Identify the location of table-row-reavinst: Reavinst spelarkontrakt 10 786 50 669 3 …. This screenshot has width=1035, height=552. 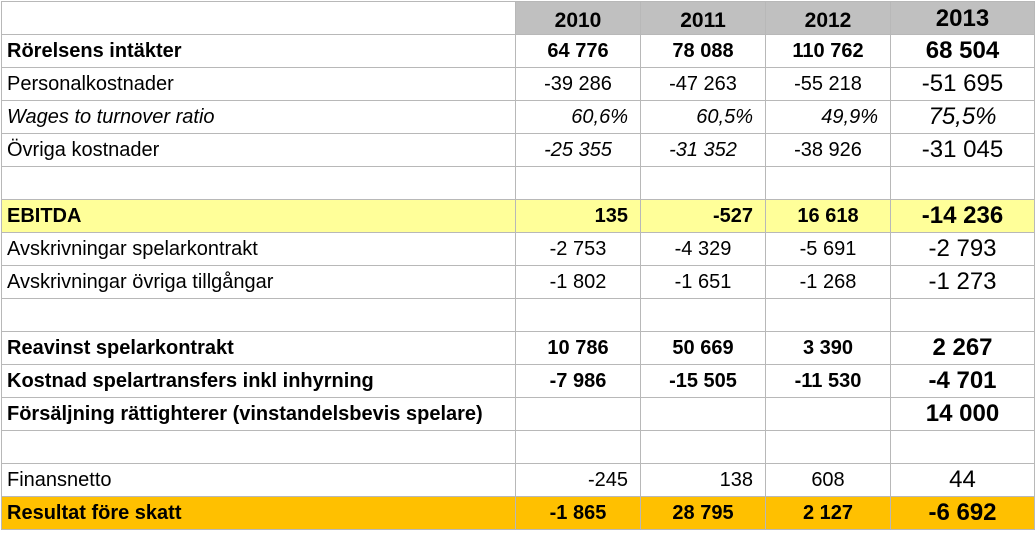
(518, 348).